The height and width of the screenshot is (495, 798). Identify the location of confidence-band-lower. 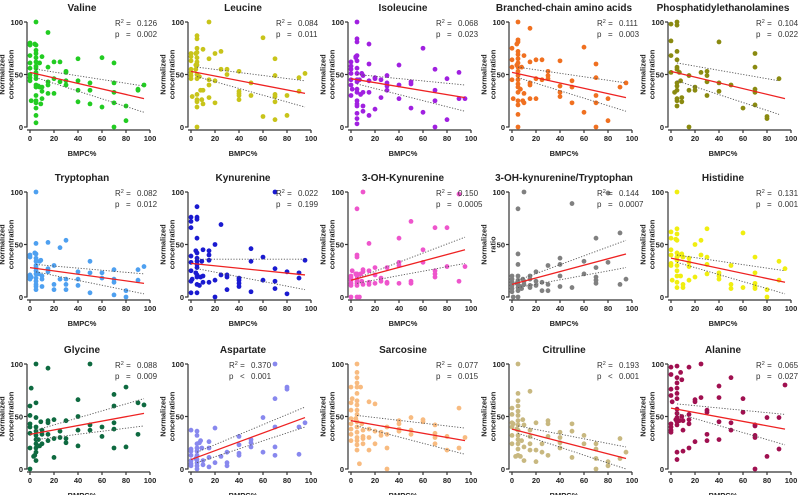
(90, 433).